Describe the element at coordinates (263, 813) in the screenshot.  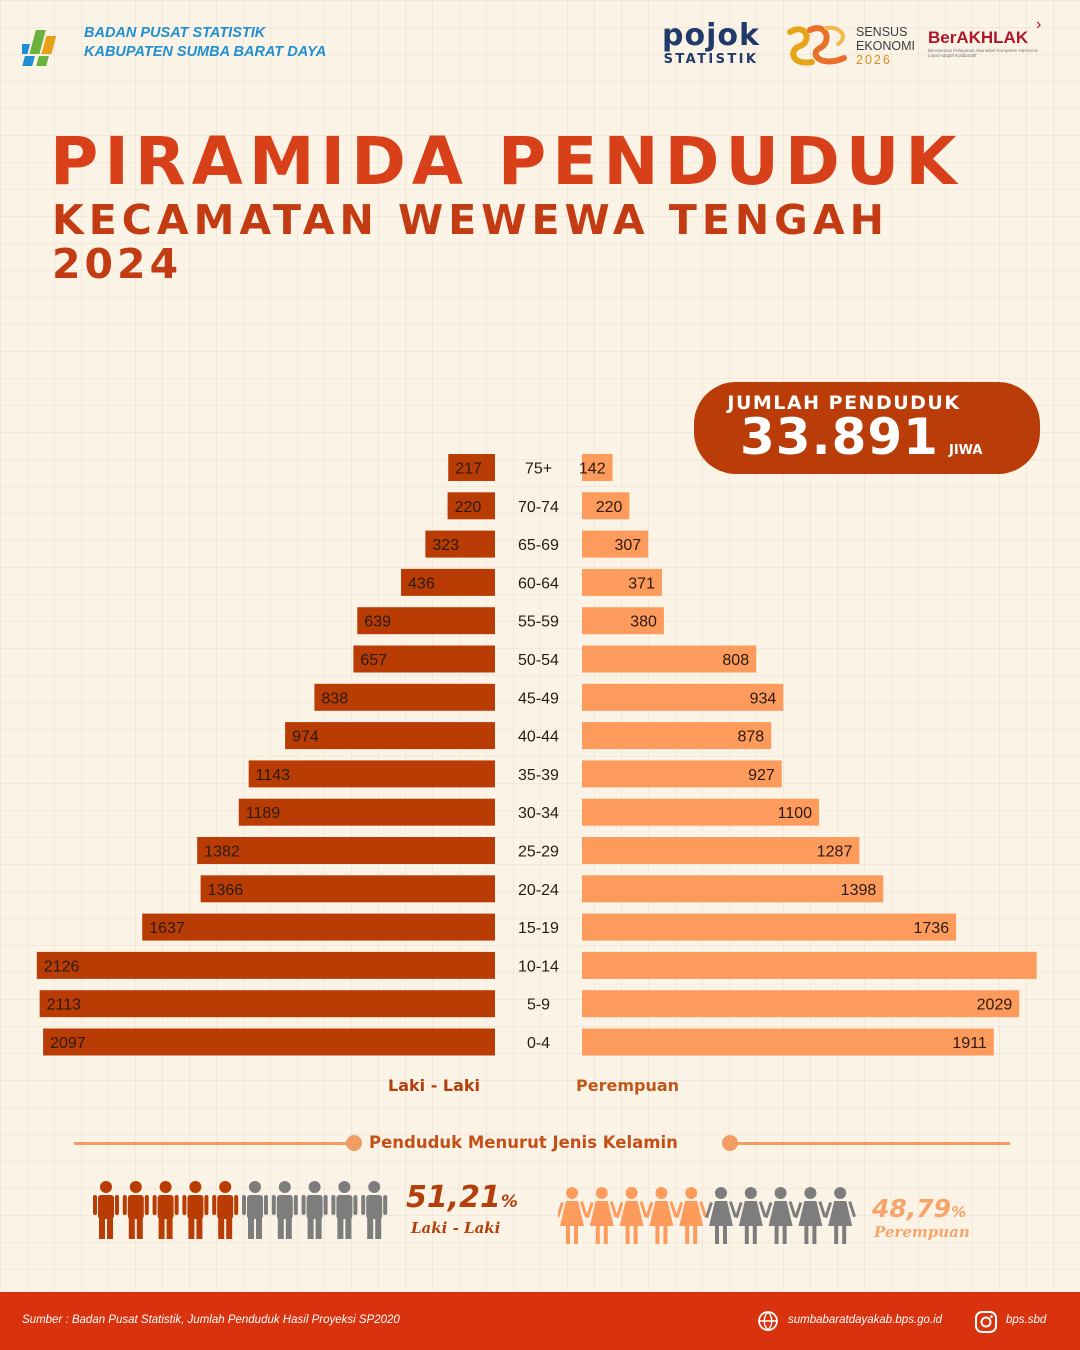
I see `label-male-30-34: 1189` at that location.